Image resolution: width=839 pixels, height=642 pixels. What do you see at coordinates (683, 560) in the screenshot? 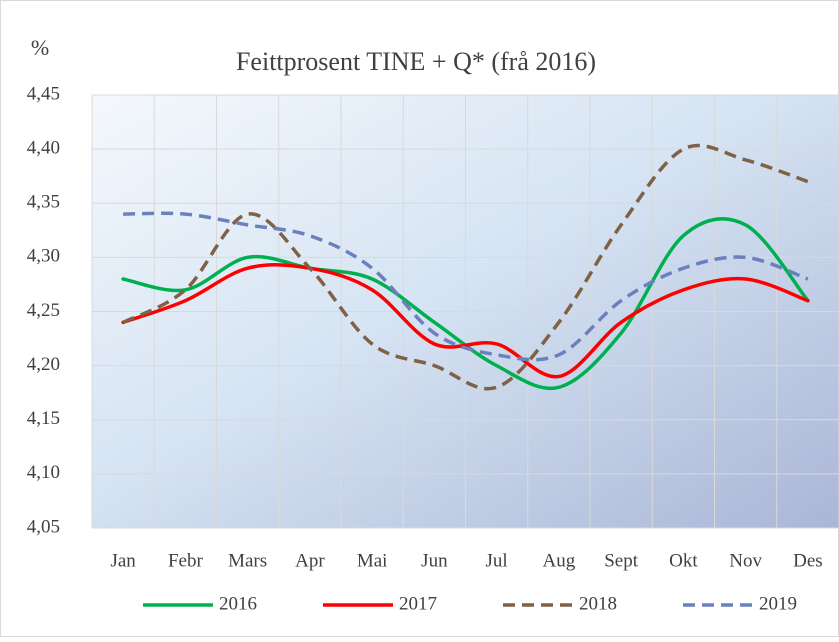
I see `x-tick-label: Okt` at bounding box center [683, 560].